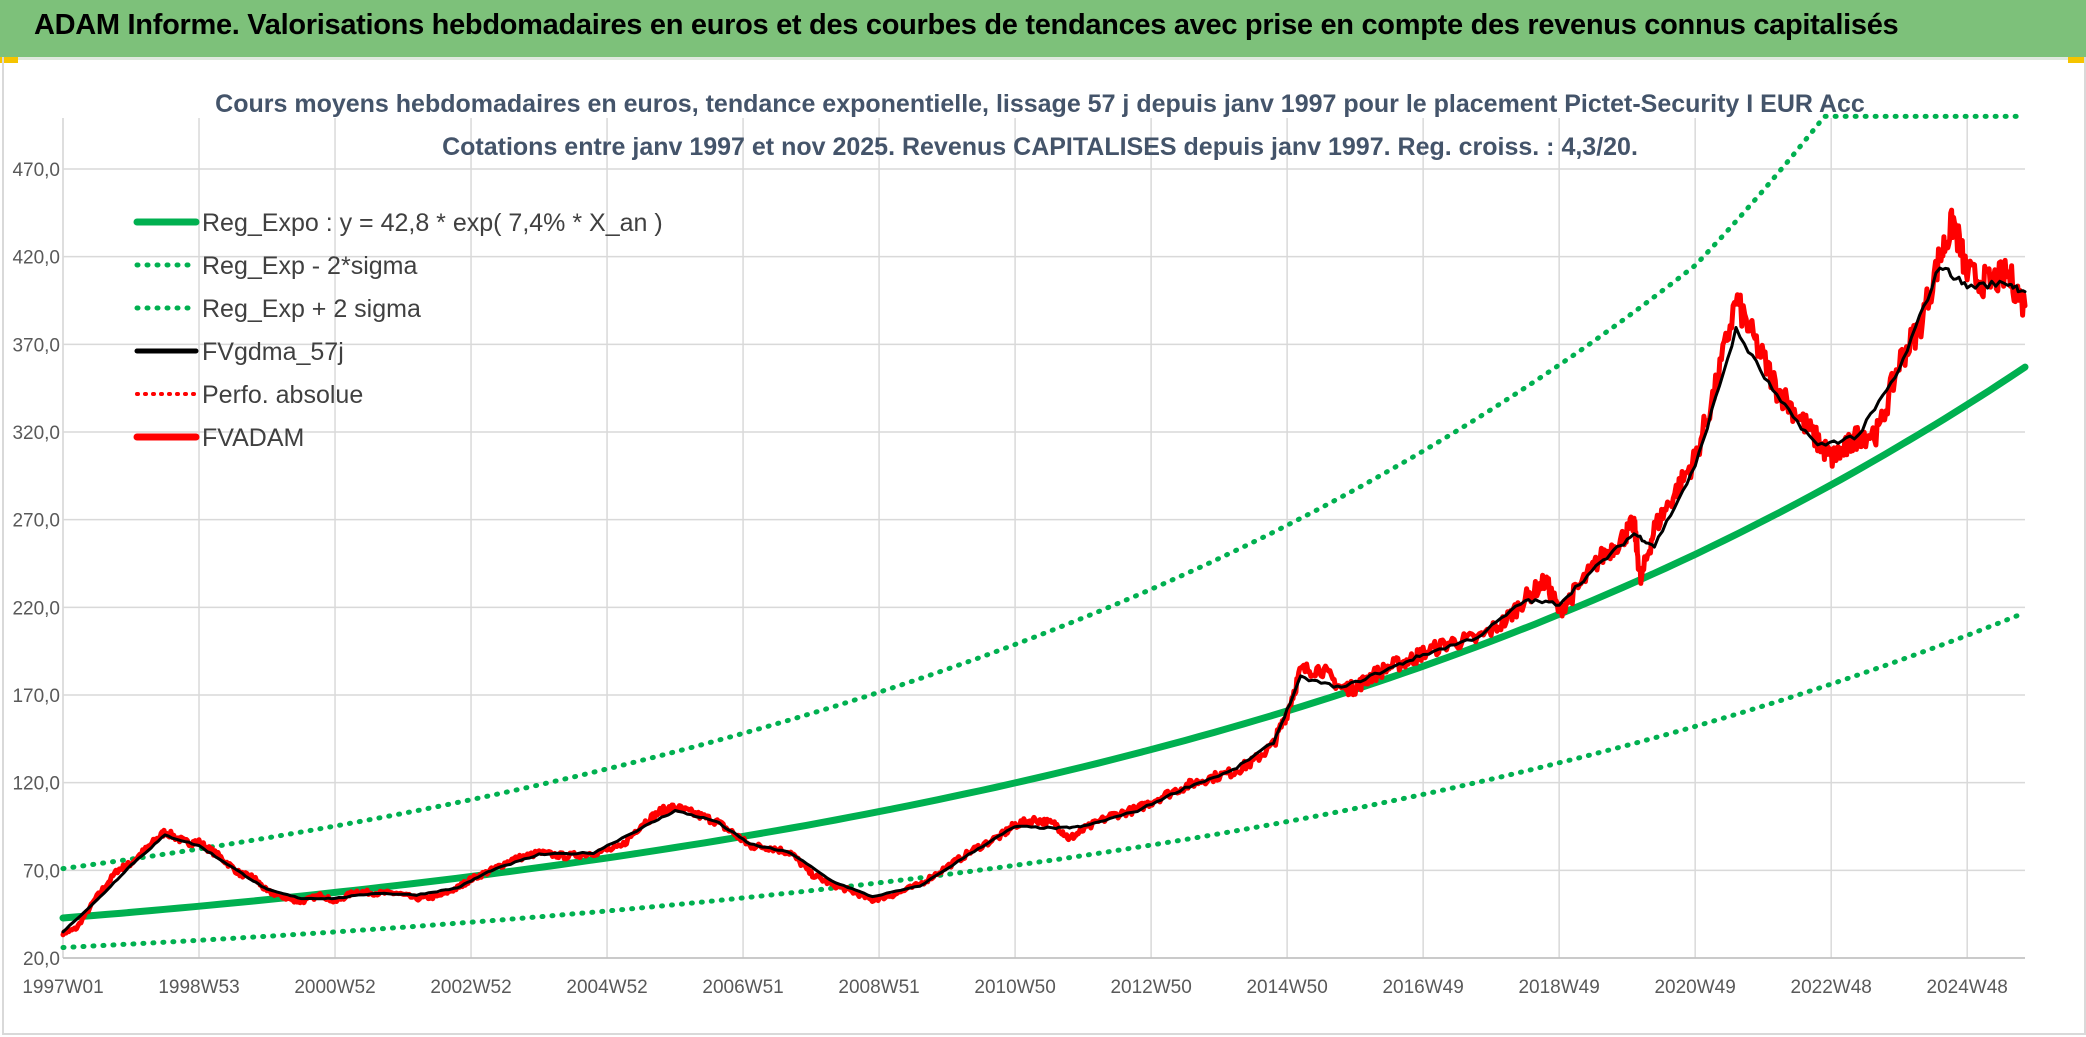 Image resolution: width=2086 pixels, height=1037 pixels. What do you see at coordinates (36, 784) in the screenshot?
I see `y-tick-label: 120,0` at bounding box center [36, 784].